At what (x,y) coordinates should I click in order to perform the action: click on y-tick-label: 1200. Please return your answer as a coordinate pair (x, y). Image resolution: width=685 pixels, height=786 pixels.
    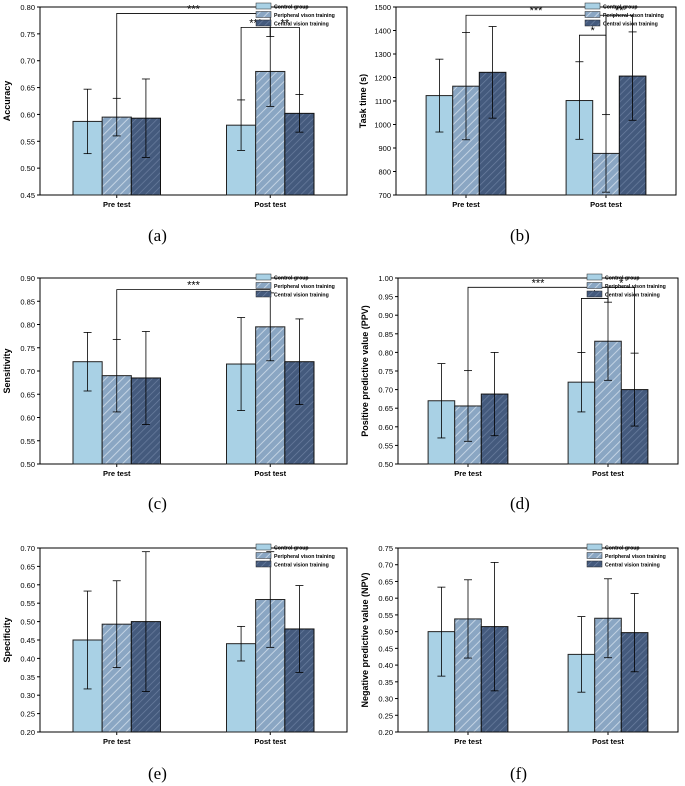
    Looking at the image, I should click on (382, 78).